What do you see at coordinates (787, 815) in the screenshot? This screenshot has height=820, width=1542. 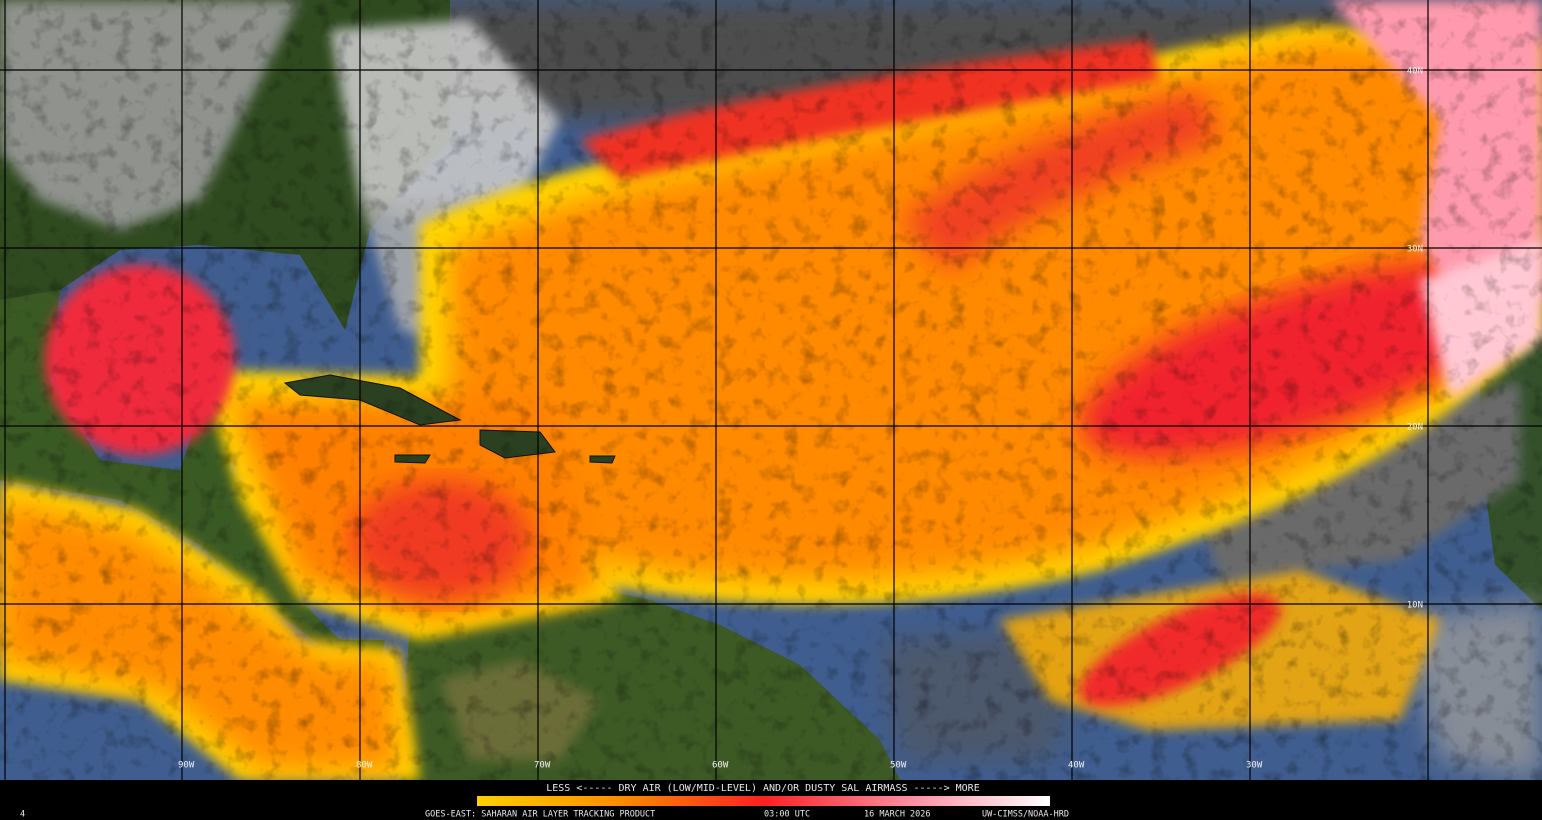 I see `time: 03:00 UTC` at bounding box center [787, 815].